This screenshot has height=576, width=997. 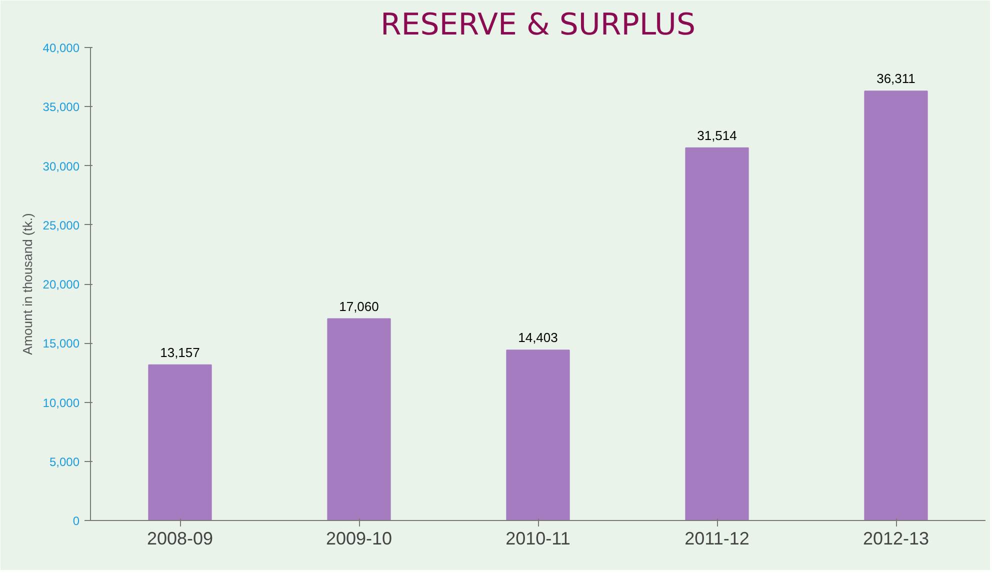 What do you see at coordinates (896, 78) in the screenshot?
I see `data-label: 36,311` at bounding box center [896, 78].